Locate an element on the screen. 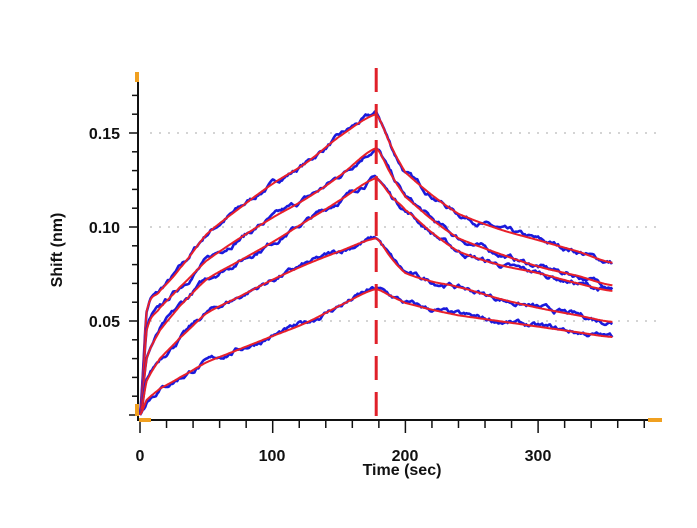  cursor-marker-top is located at coordinates (137, 77).